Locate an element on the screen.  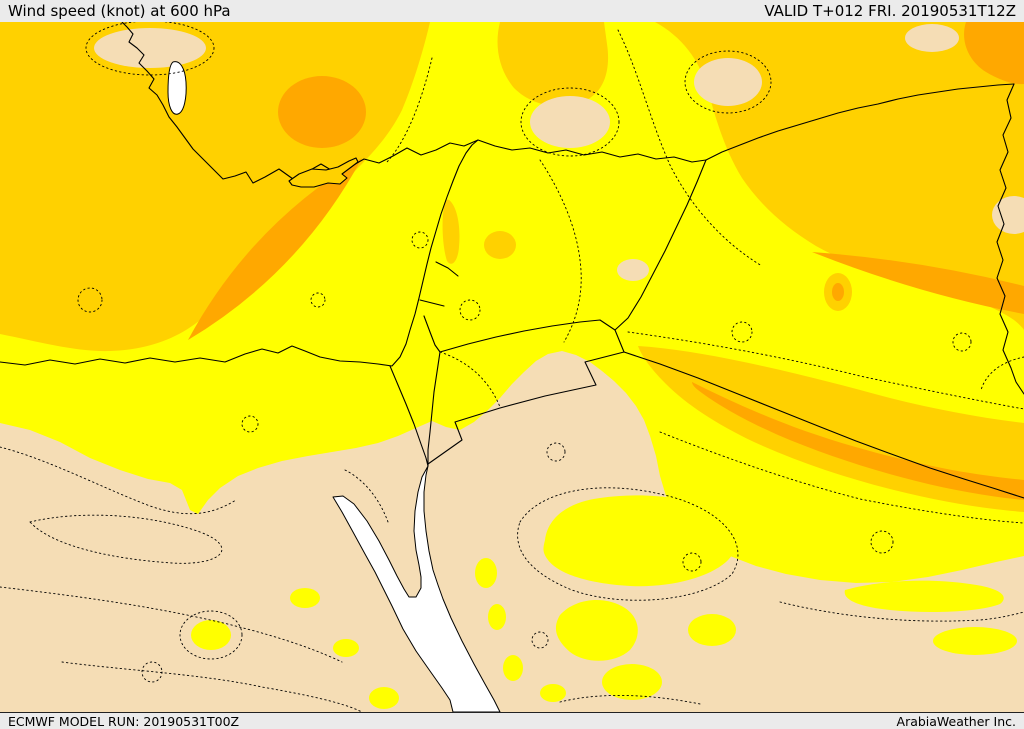
border-saudi-iraq is located at coordinates (823, 425).